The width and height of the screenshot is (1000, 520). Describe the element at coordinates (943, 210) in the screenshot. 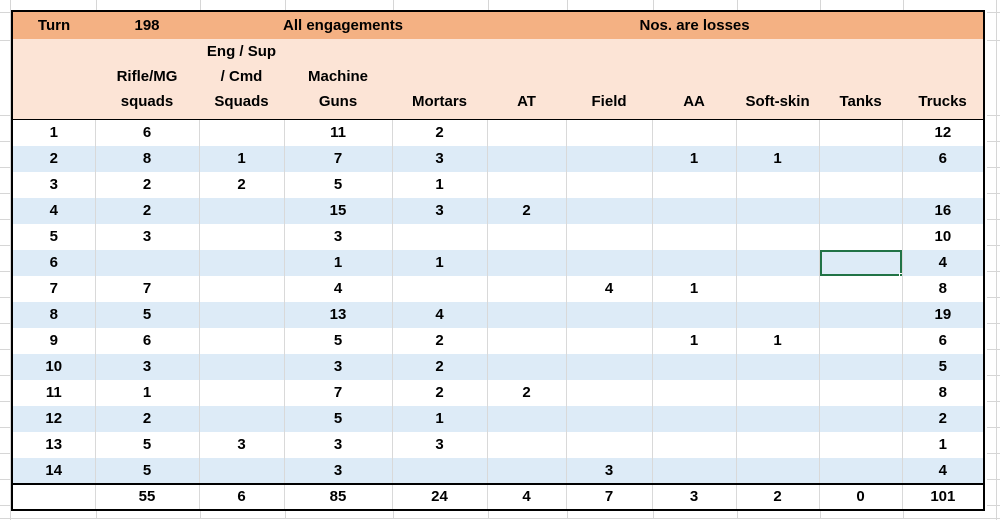

I see `cell-r4-trucks: 16` at that location.